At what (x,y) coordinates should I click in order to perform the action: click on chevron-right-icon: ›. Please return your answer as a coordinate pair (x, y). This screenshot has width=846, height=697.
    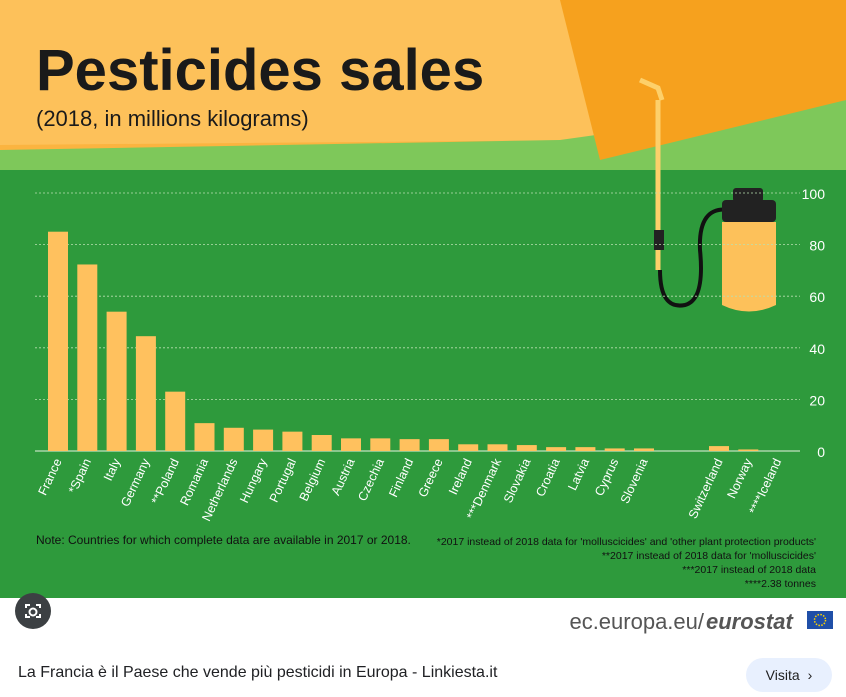
    Looking at the image, I should click on (810, 675).